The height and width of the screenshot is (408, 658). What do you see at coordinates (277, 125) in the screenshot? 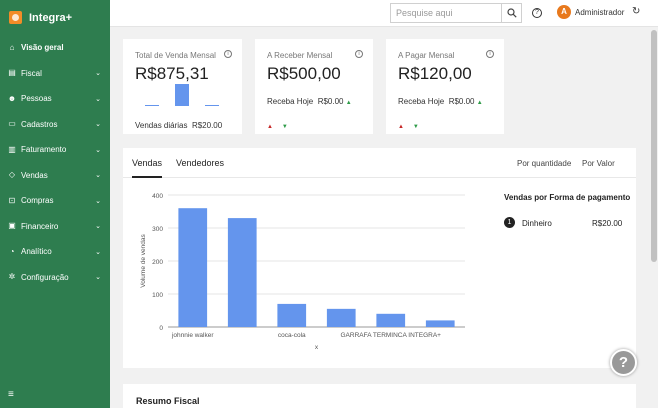
I see `trend-row: ▲ ▼` at bounding box center [277, 125].